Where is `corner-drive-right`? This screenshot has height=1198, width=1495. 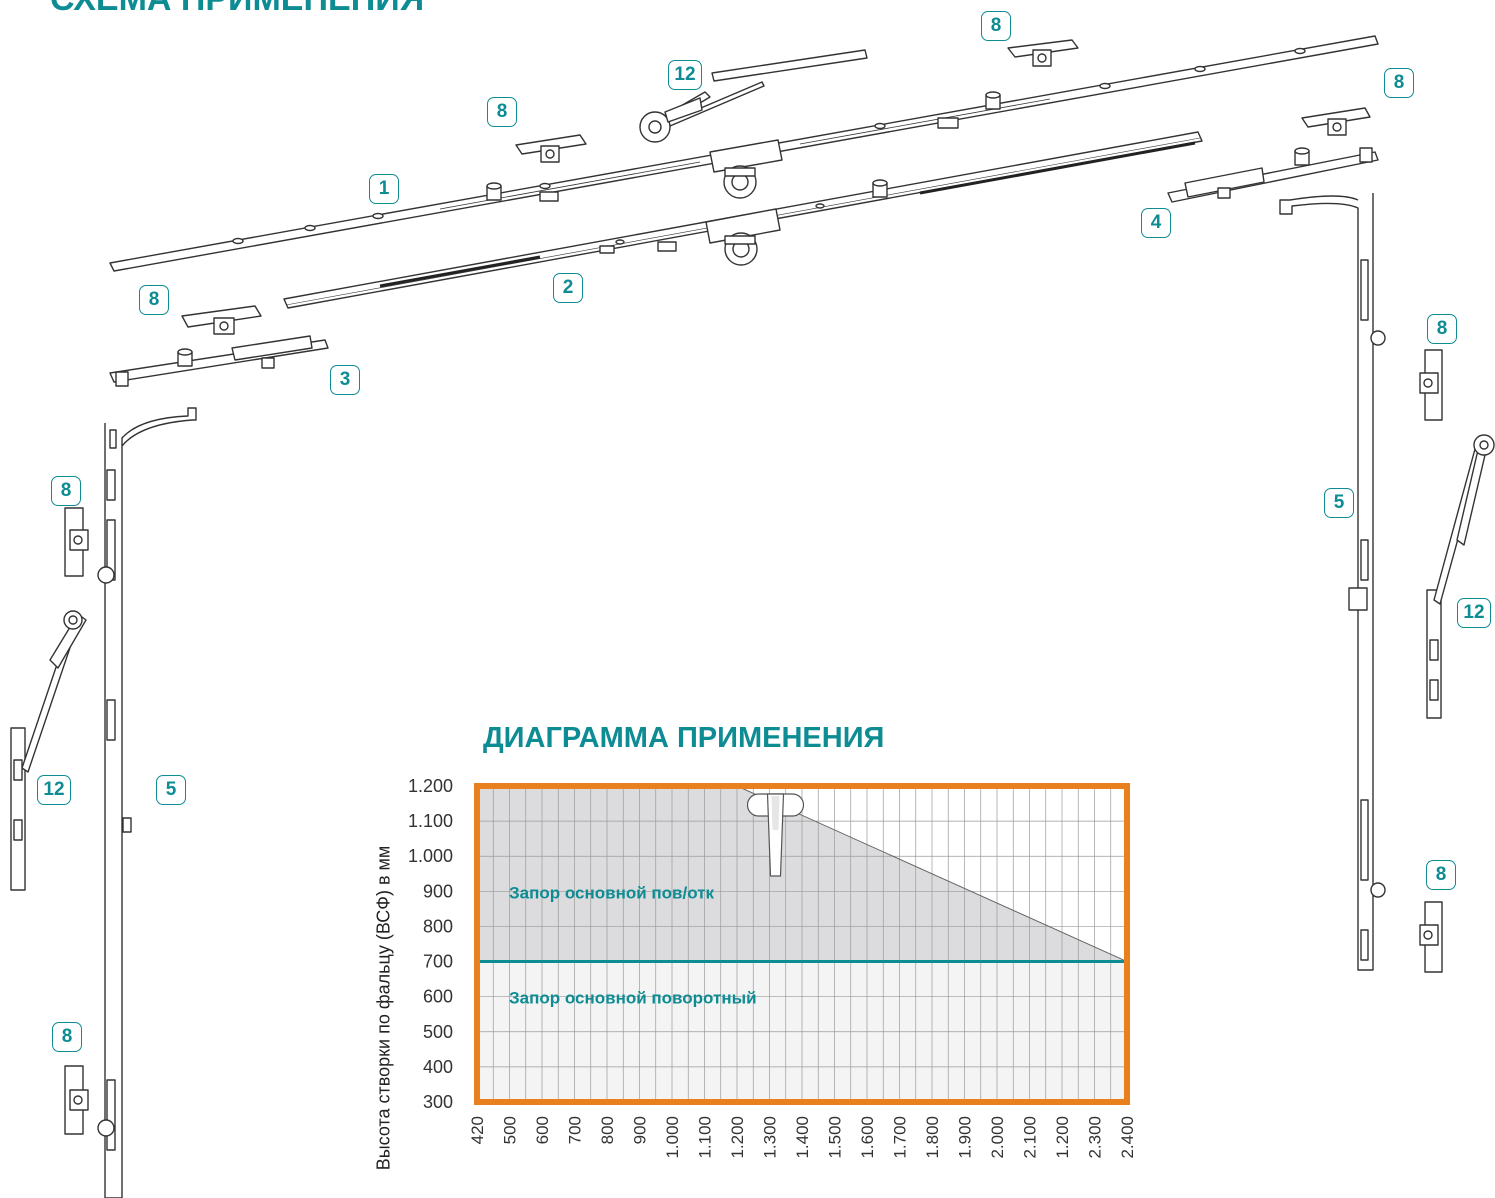
corner-drive-right is located at coordinates (1273, 175).